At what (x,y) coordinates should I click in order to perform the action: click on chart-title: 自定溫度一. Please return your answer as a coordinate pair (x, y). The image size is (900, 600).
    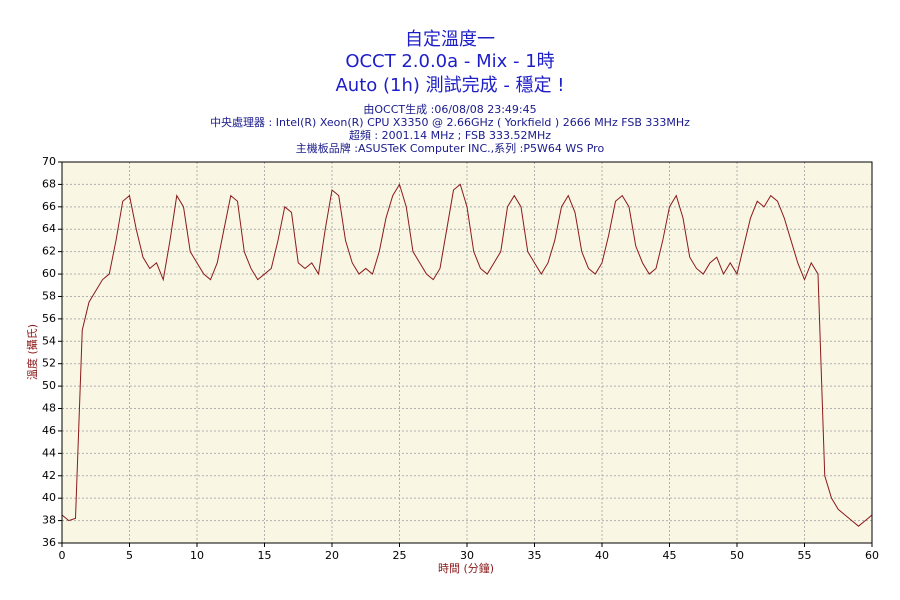
    Looking at the image, I should click on (450, 39).